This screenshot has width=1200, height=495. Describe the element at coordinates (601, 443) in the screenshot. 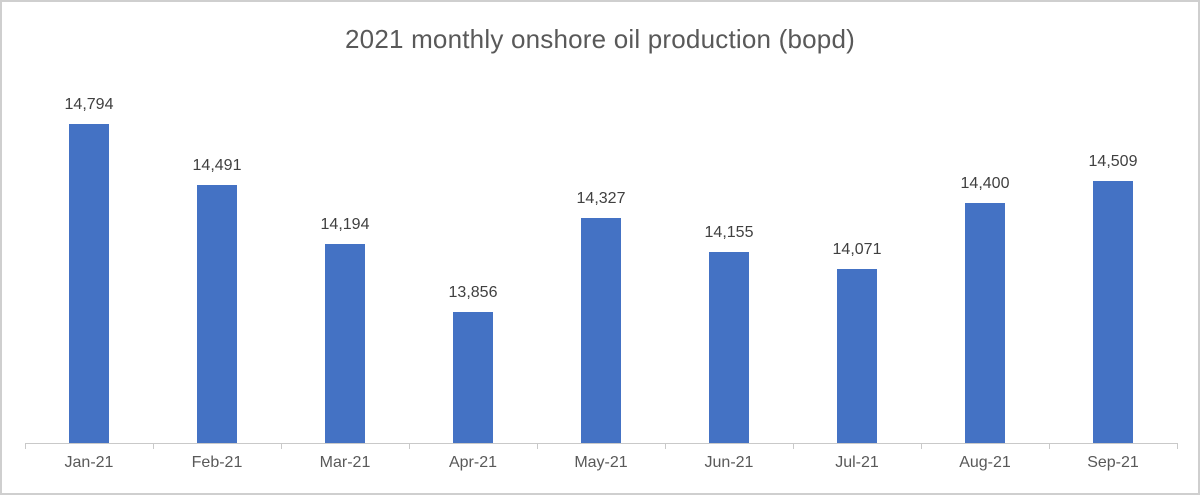

I see `x-axis-line` at that location.